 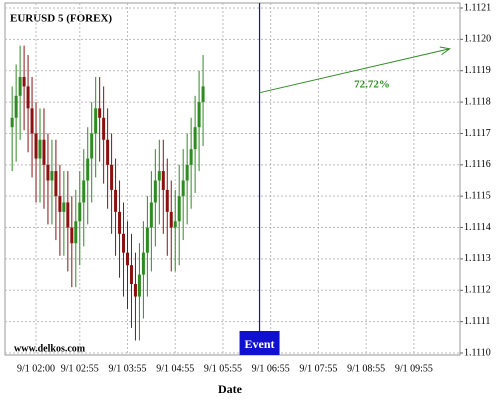 I want to click on event-box, so click(x=259, y=343).